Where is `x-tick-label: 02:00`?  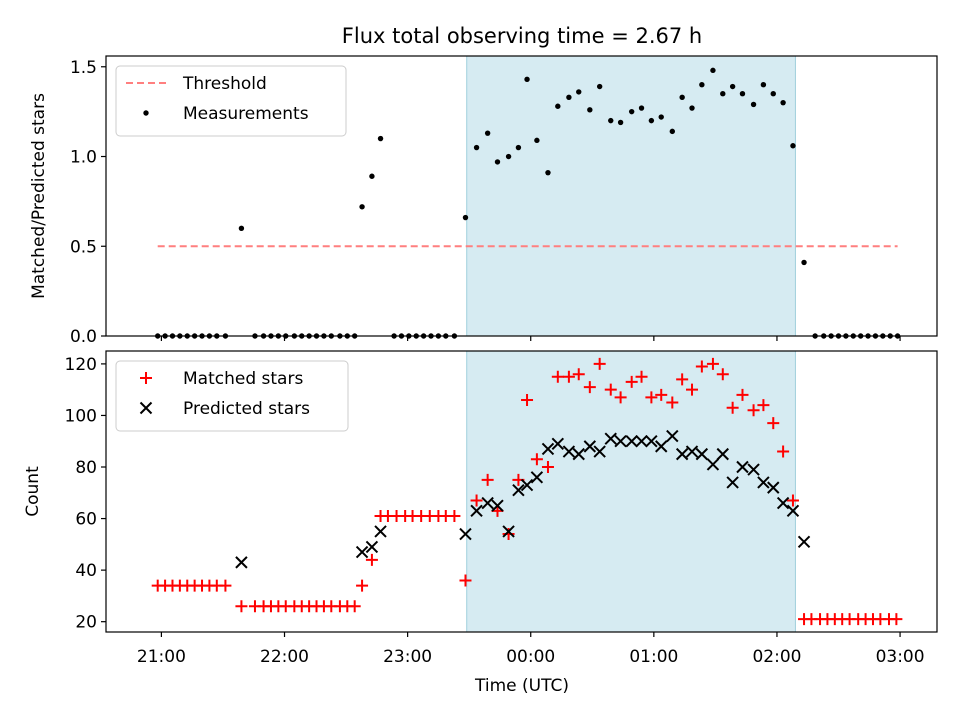 x-tick-label: 02:00 is located at coordinates (776, 657).